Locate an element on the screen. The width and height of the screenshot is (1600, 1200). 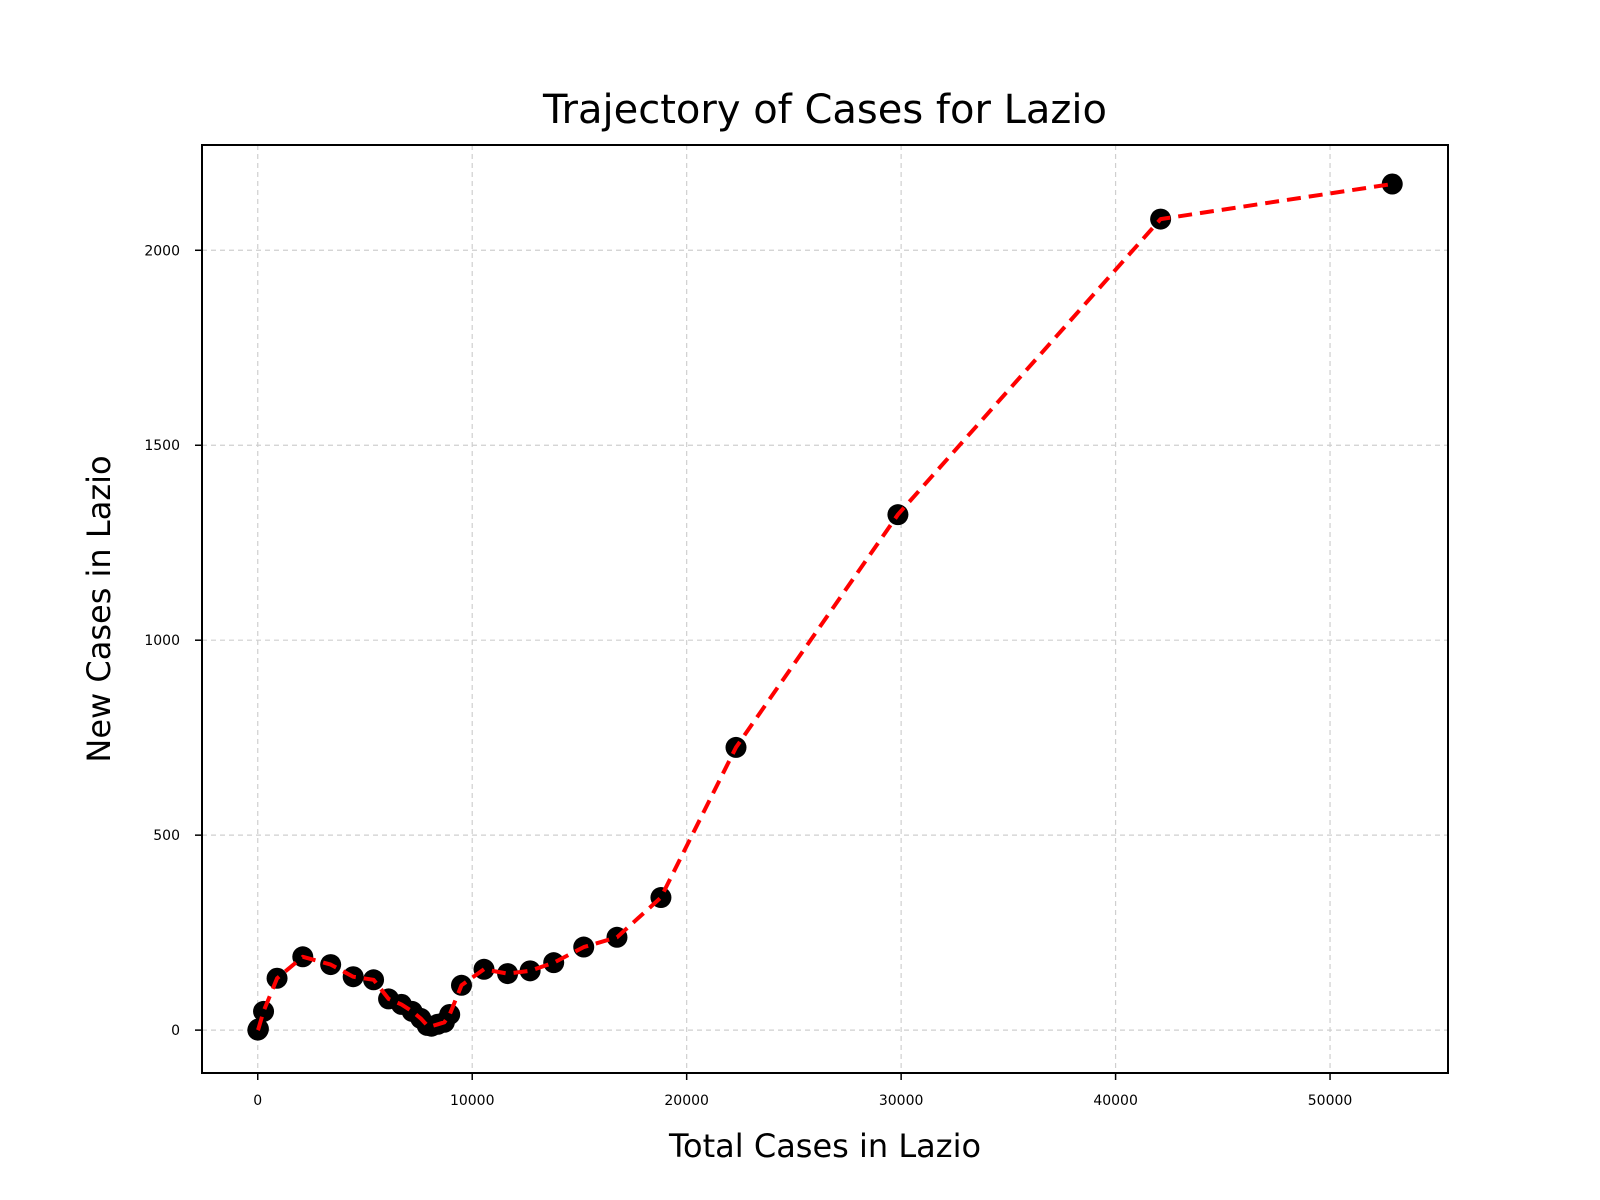
x-tick-label: 0 is located at coordinates (257, 1101).